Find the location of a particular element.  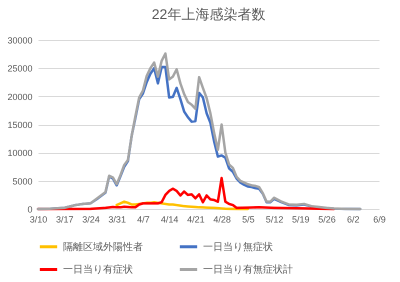

y-tick-label: 5000 is located at coordinates (22, 181).